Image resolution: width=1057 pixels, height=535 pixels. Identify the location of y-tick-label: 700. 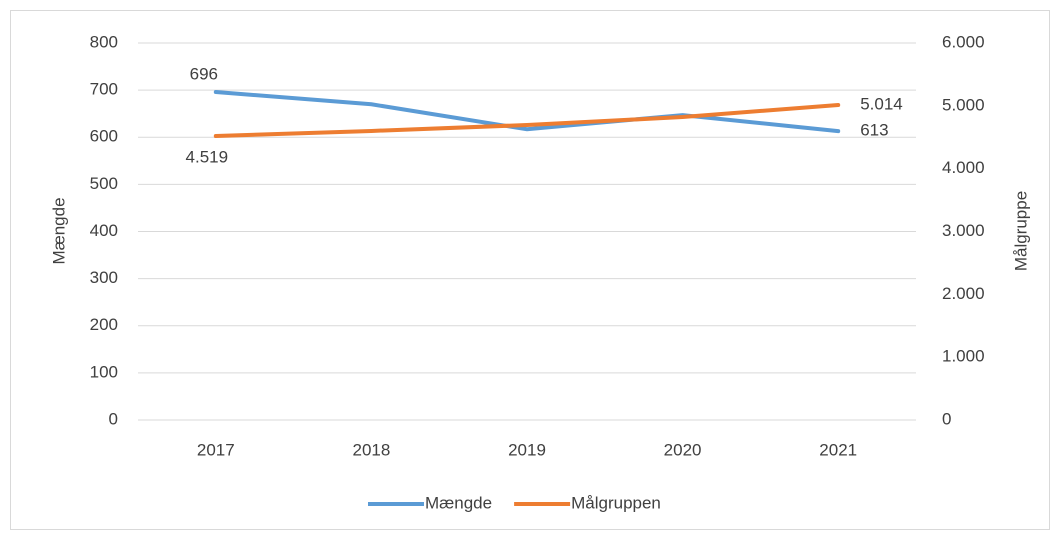
(104, 89).